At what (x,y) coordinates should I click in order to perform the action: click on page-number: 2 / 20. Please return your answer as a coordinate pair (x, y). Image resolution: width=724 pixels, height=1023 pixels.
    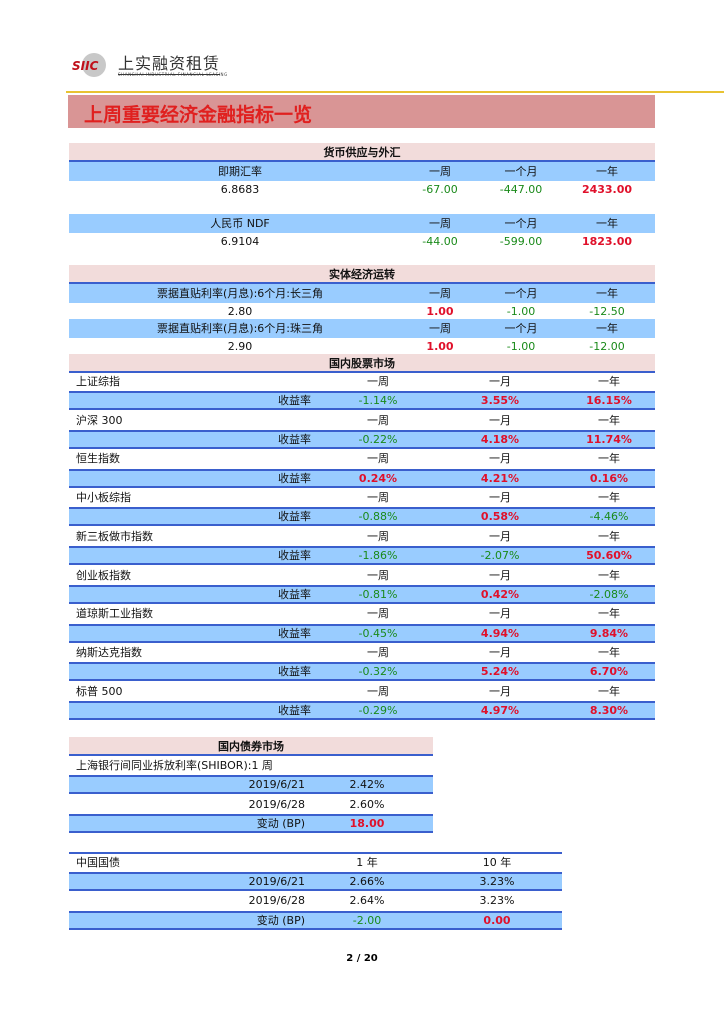
    Looking at the image, I should click on (362, 958).